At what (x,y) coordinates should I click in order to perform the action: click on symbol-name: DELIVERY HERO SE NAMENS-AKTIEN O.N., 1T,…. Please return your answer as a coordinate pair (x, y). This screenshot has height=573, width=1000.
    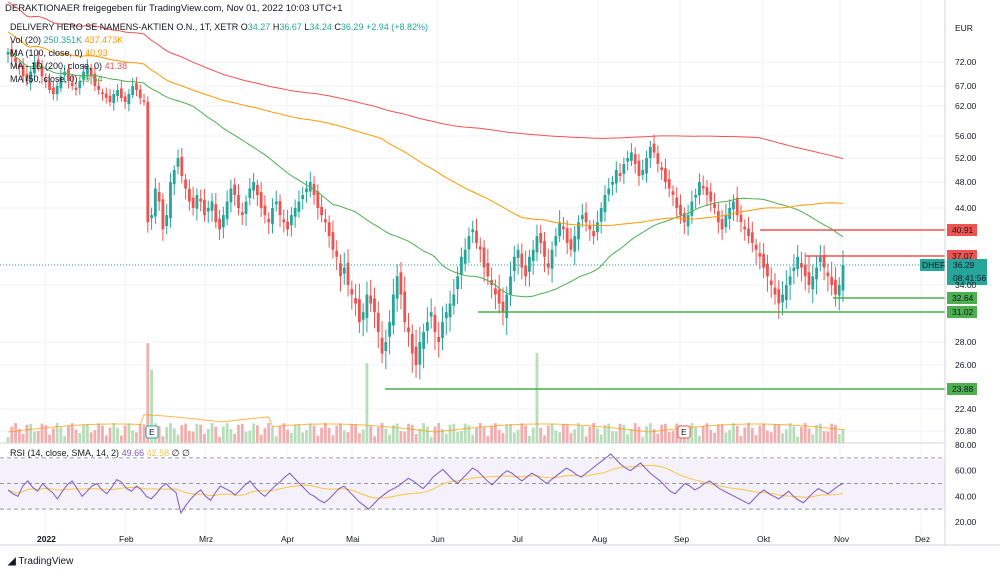
    Looking at the image, I should click on (124, 27).